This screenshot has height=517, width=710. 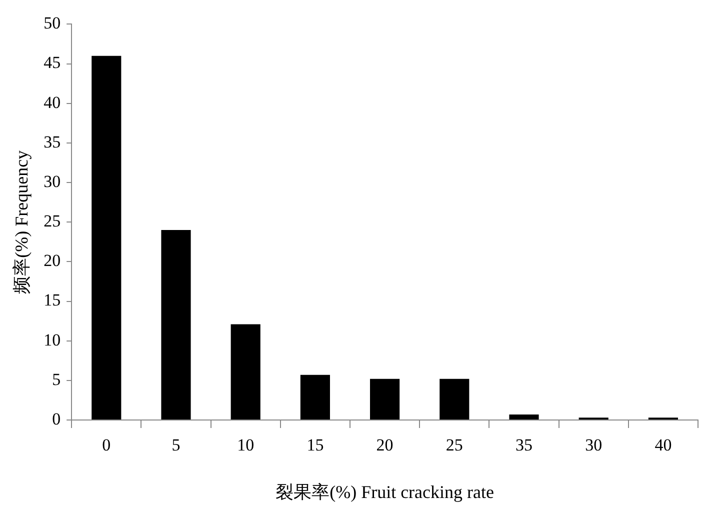 What do you see at coordinates (454, 445) in the screenshot?
I see `x-tick-label: 25` at bounding box center [454, 445].